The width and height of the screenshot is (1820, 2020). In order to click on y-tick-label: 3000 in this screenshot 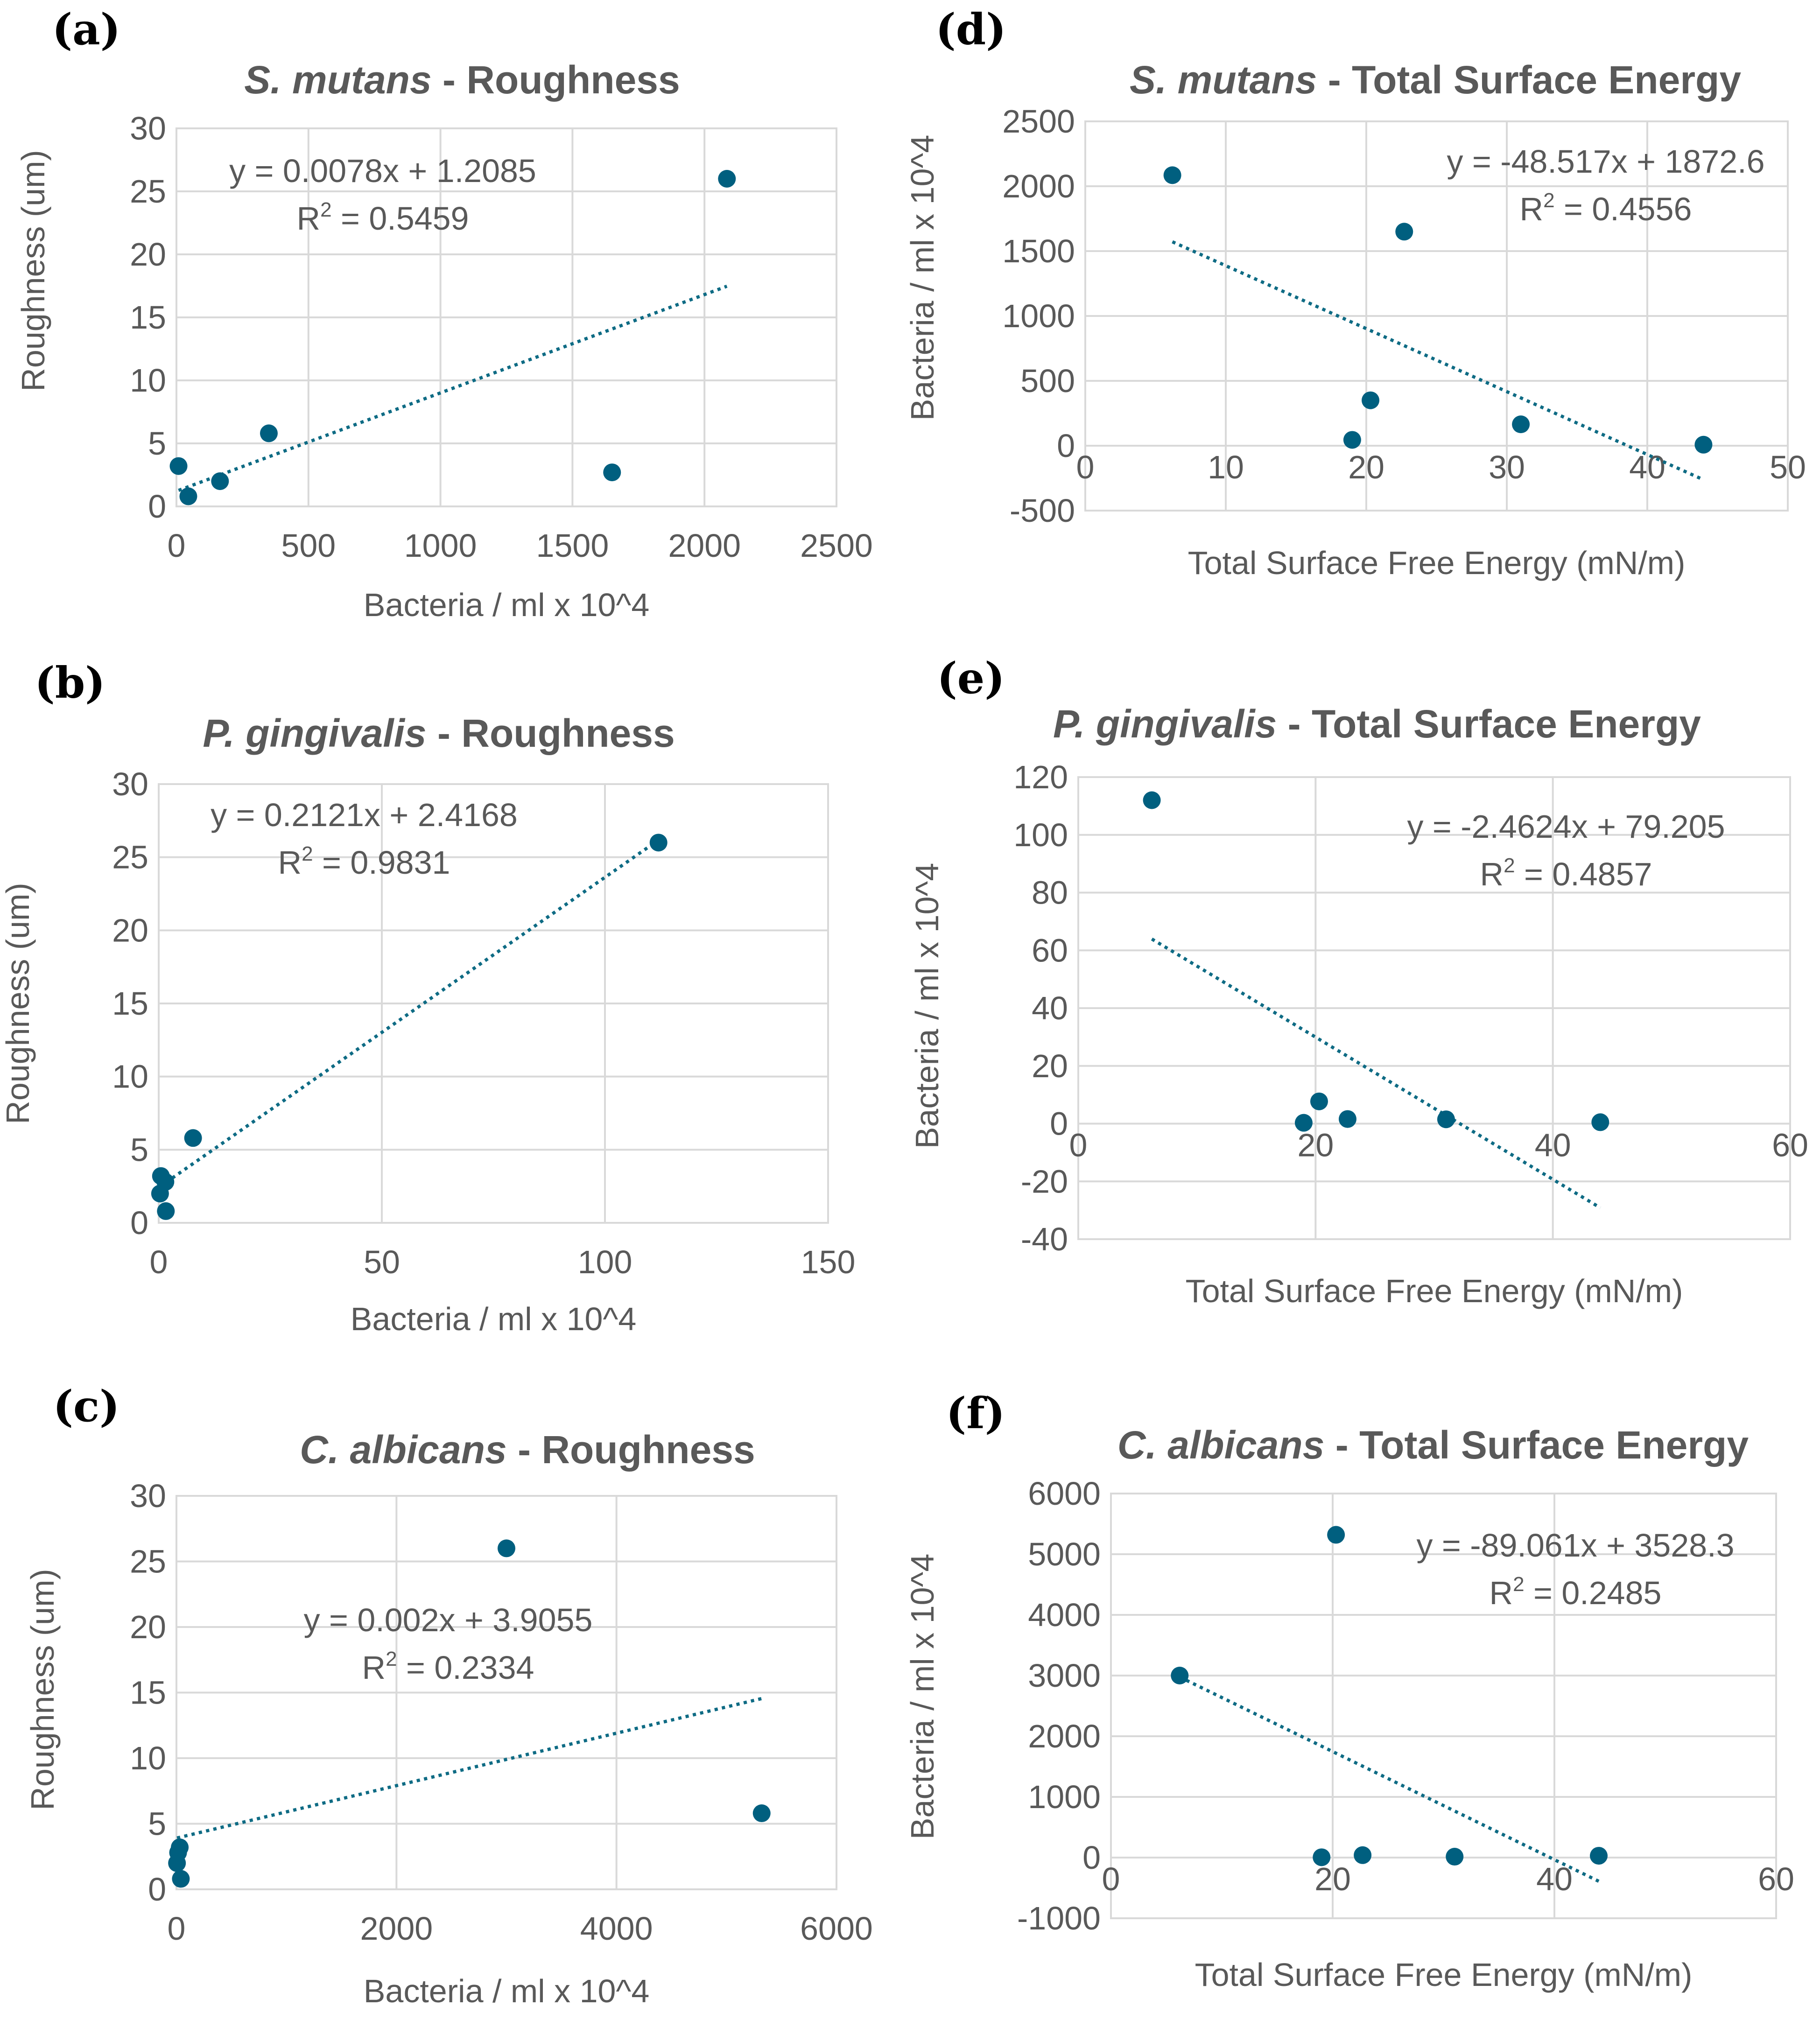, I will do `click(1064, 1676)`.